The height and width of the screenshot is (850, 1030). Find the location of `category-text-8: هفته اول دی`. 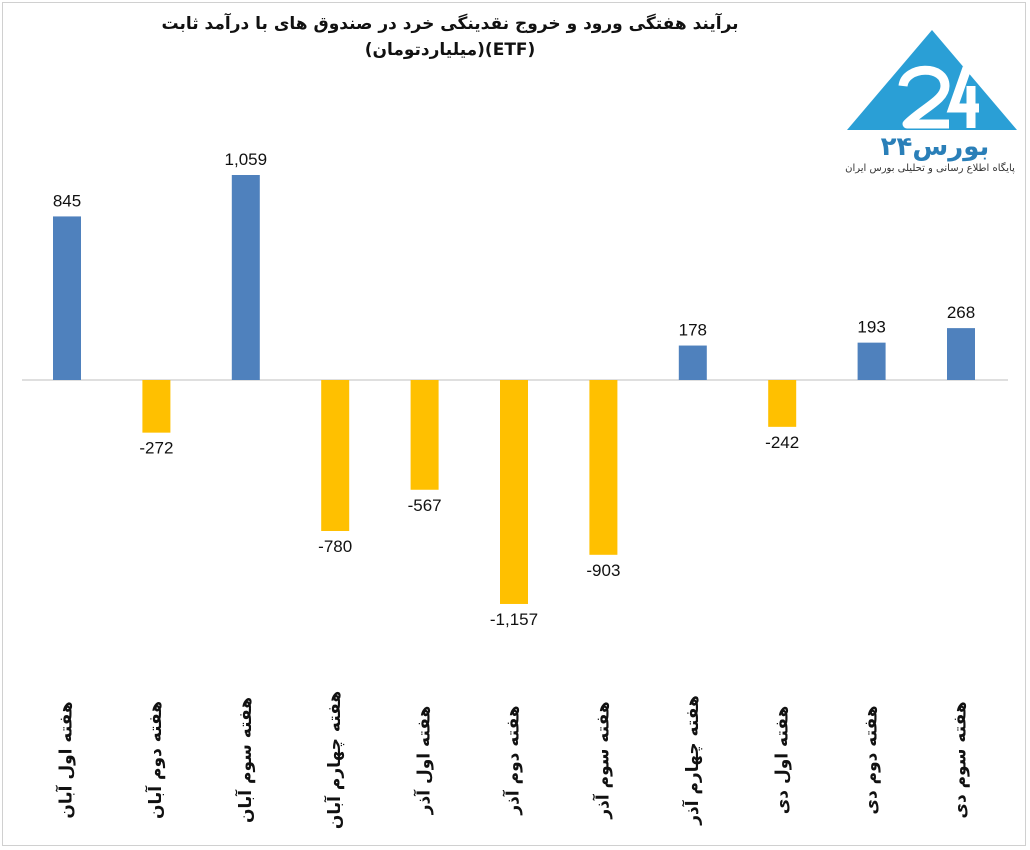

category-text-8: هفته اول دی is located at coordinates (782, 760).